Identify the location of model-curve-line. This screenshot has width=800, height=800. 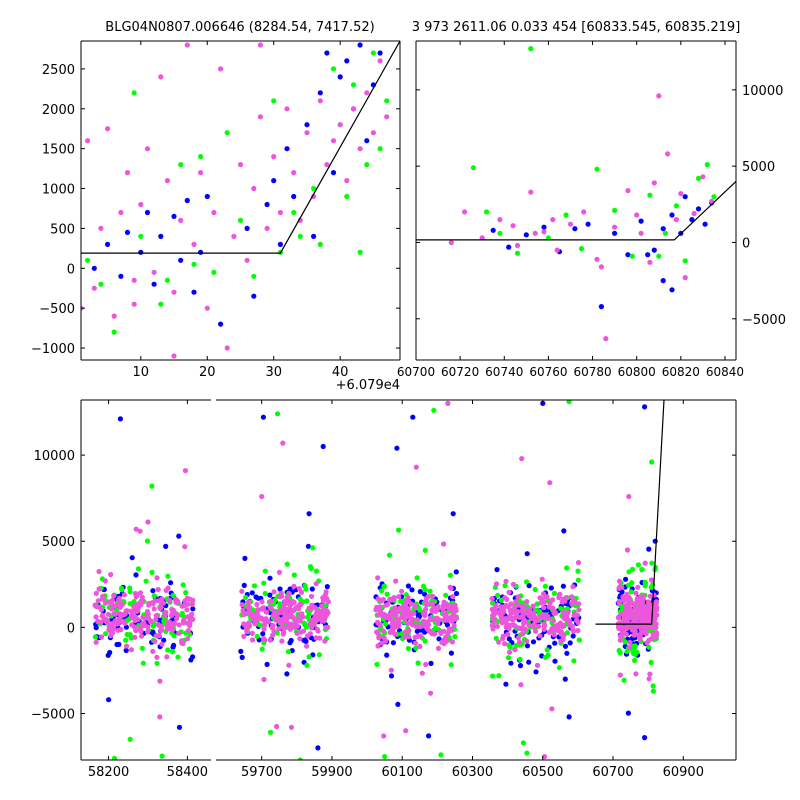
(576, 210).